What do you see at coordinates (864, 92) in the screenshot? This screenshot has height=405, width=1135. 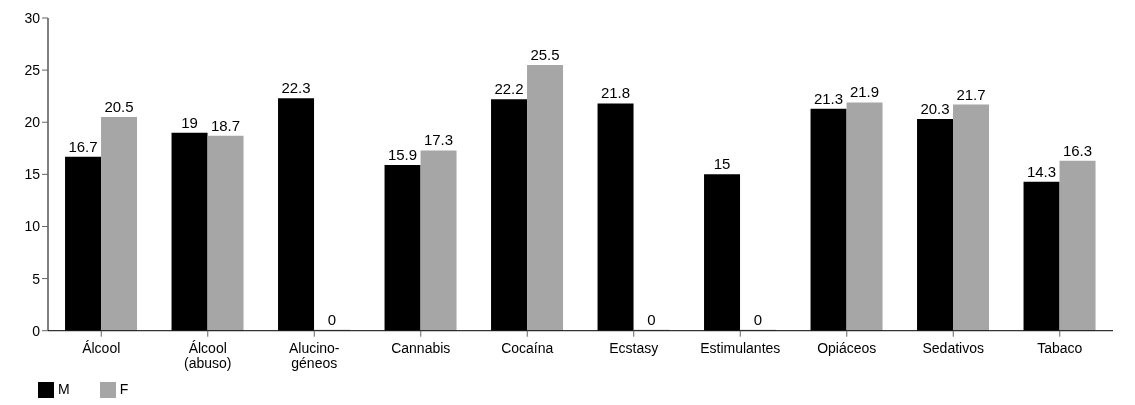 I see `data-label: 21.9` at bounding box center [864, 92].